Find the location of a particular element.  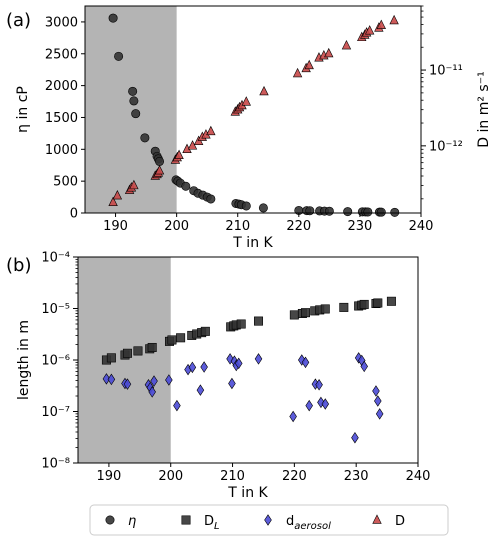

legend-label: D is located at coordinates (400, 521).